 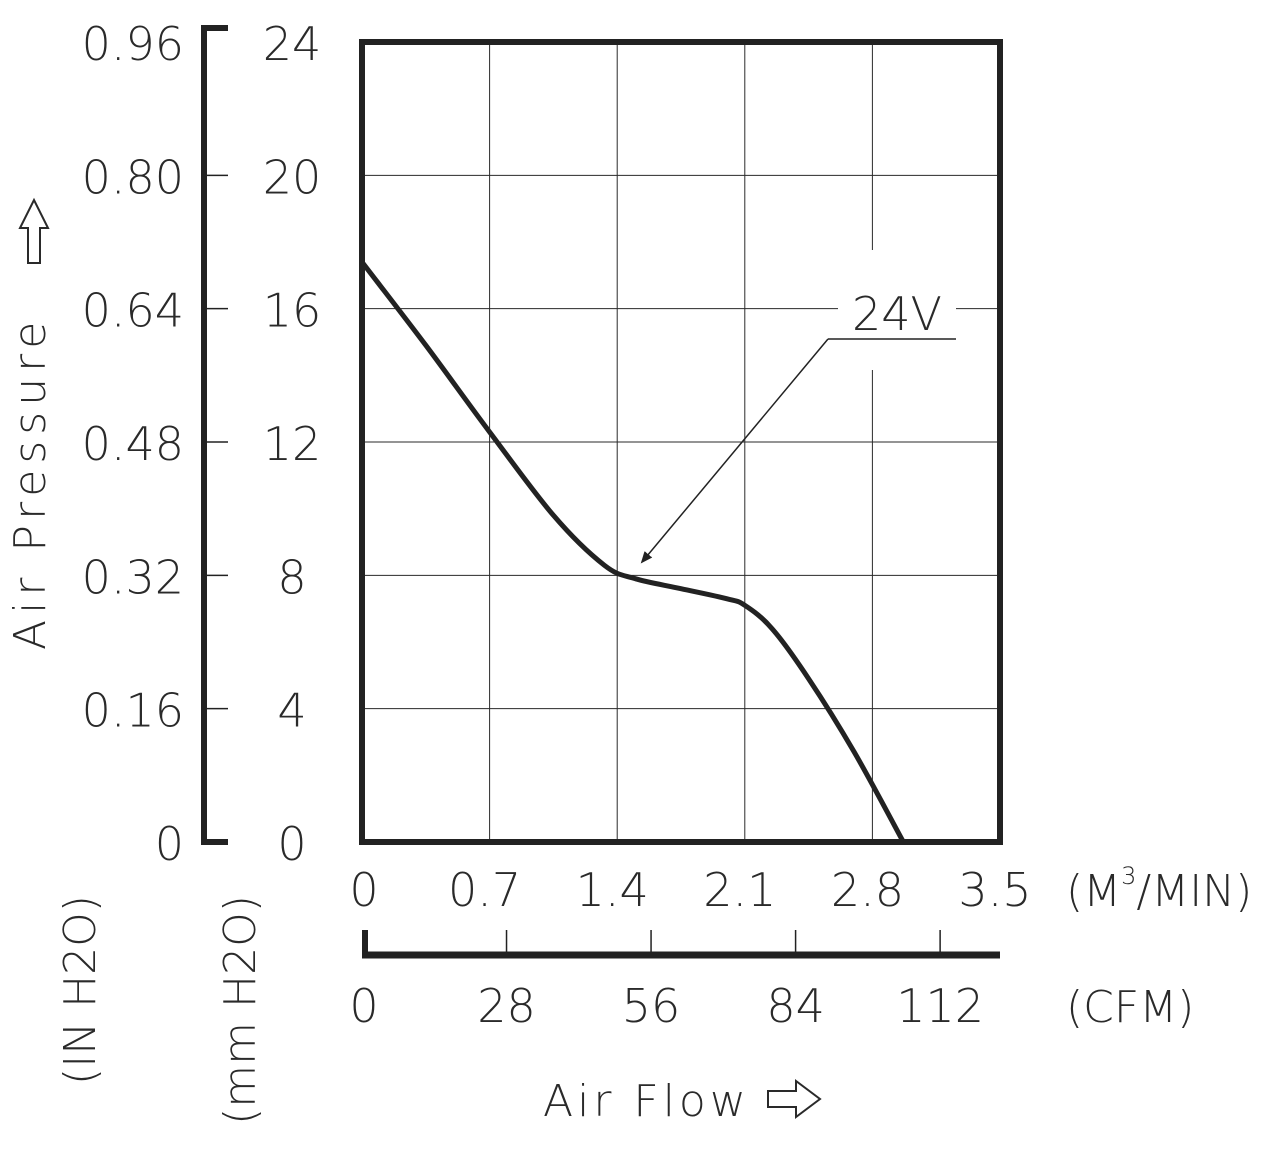 I want to click on y-tick-label-mmh2o: 0, so click(x=291, y=844).